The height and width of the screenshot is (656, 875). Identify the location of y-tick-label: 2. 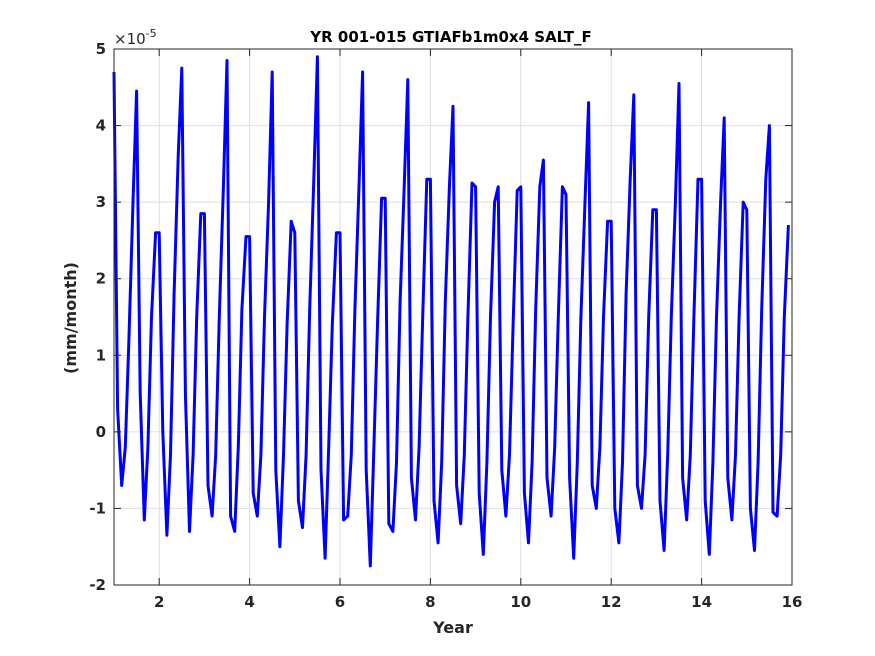
(101, 279).